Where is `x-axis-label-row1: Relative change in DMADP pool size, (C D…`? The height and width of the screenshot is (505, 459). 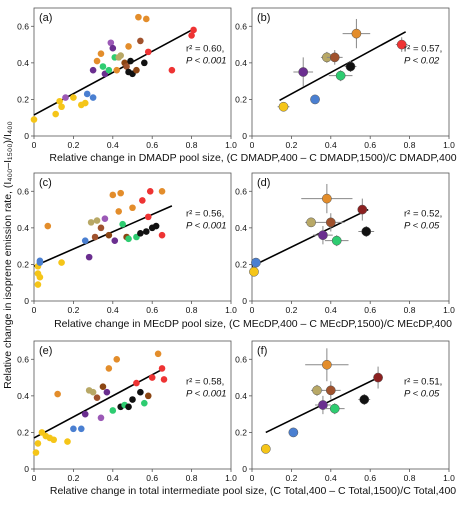 x-axis-label-row1: Relative change in DMADP pool size, (C D… is located at coordinates (252, 158).